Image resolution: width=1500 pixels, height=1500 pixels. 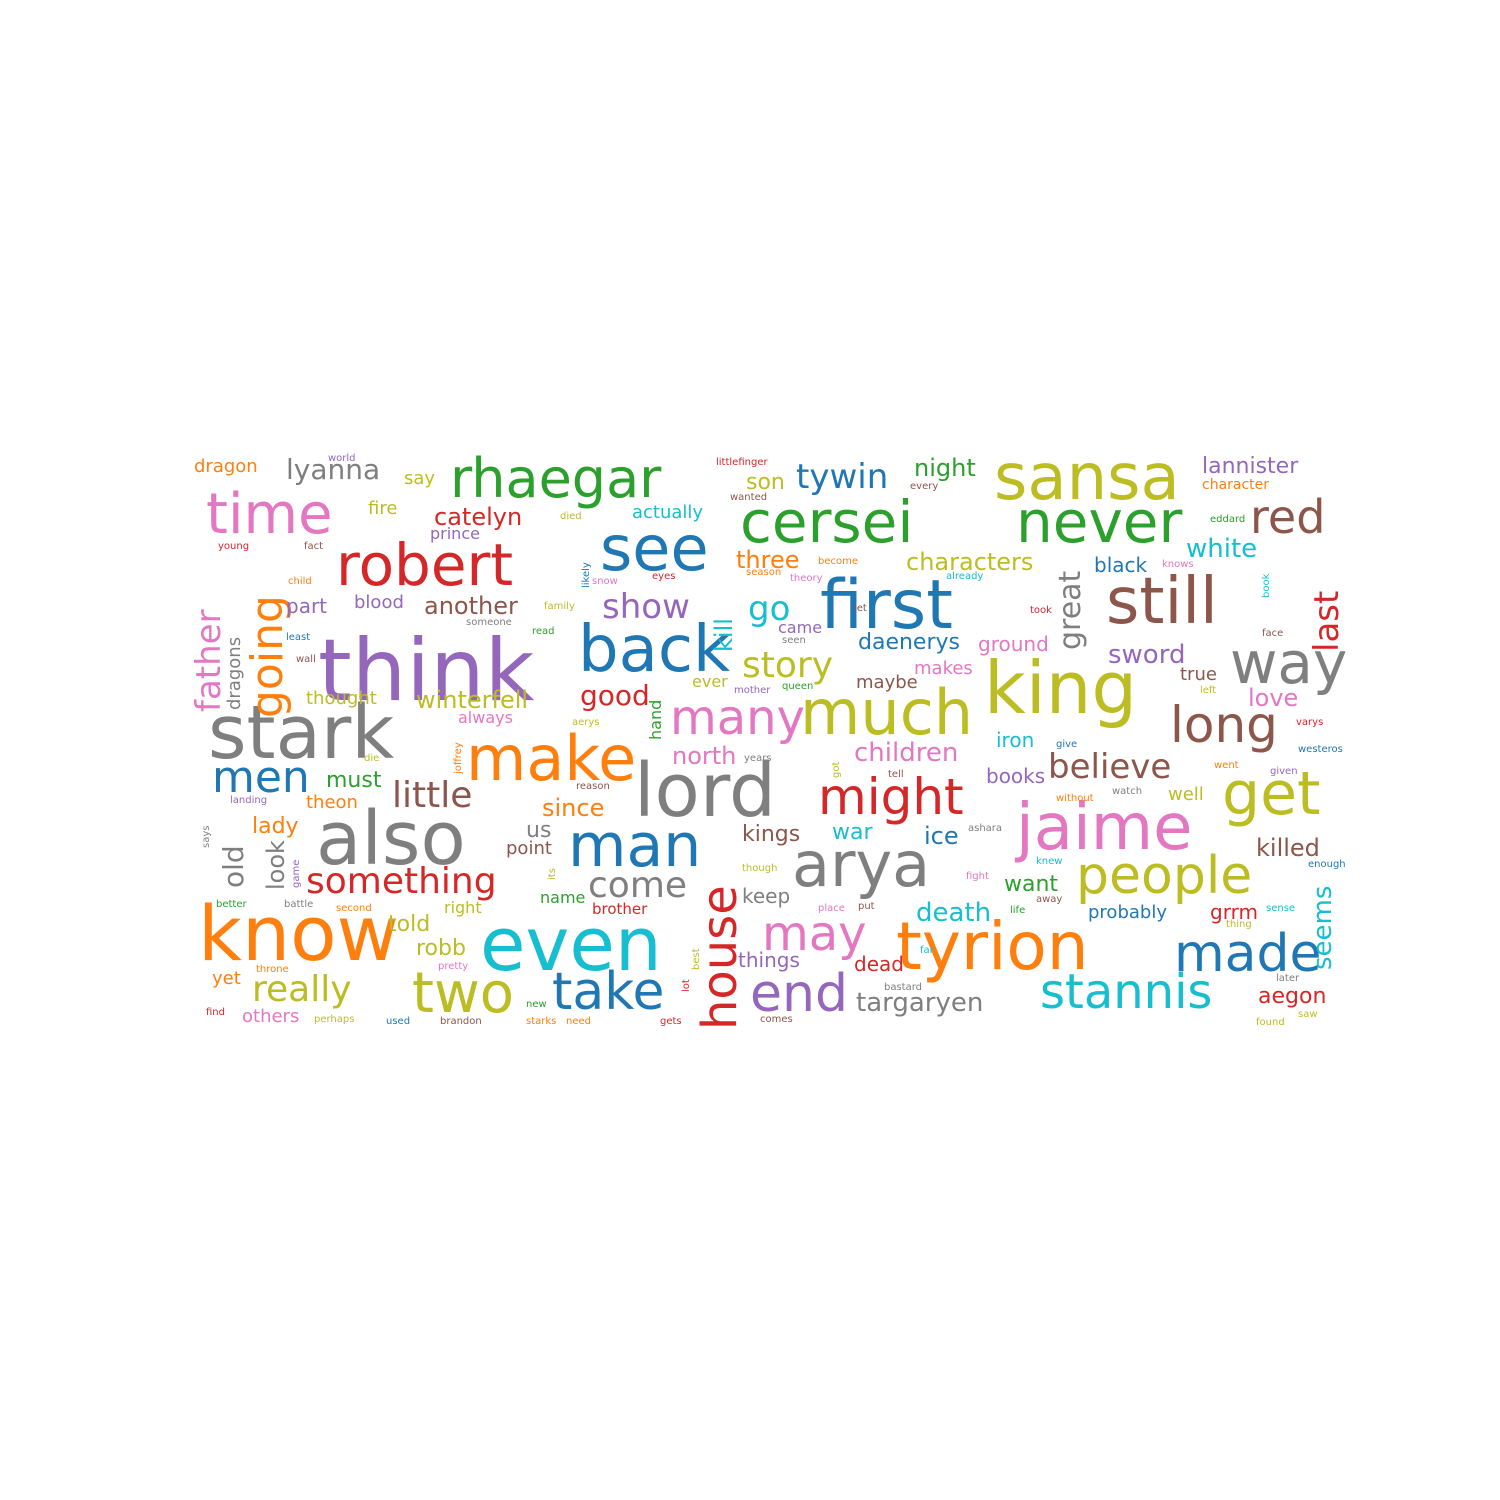 I want to click on word-mother: mother, so click(x=752, y=690).